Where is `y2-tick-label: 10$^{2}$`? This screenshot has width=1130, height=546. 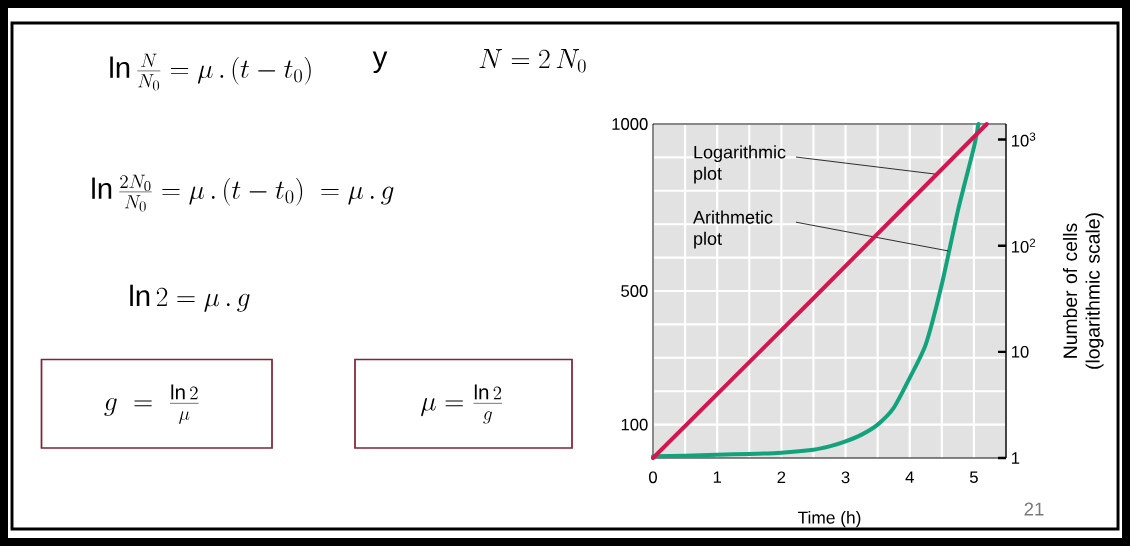
y2-tick-label: 10$^{2}$ is located at coordinates (1023, 245).